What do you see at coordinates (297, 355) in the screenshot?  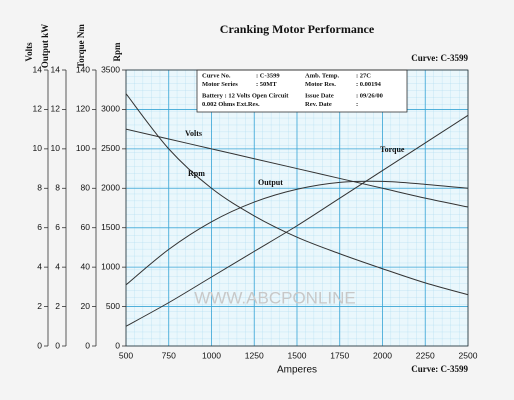 I see `x-tick-label: 1500` at bounding box center [297, 355].